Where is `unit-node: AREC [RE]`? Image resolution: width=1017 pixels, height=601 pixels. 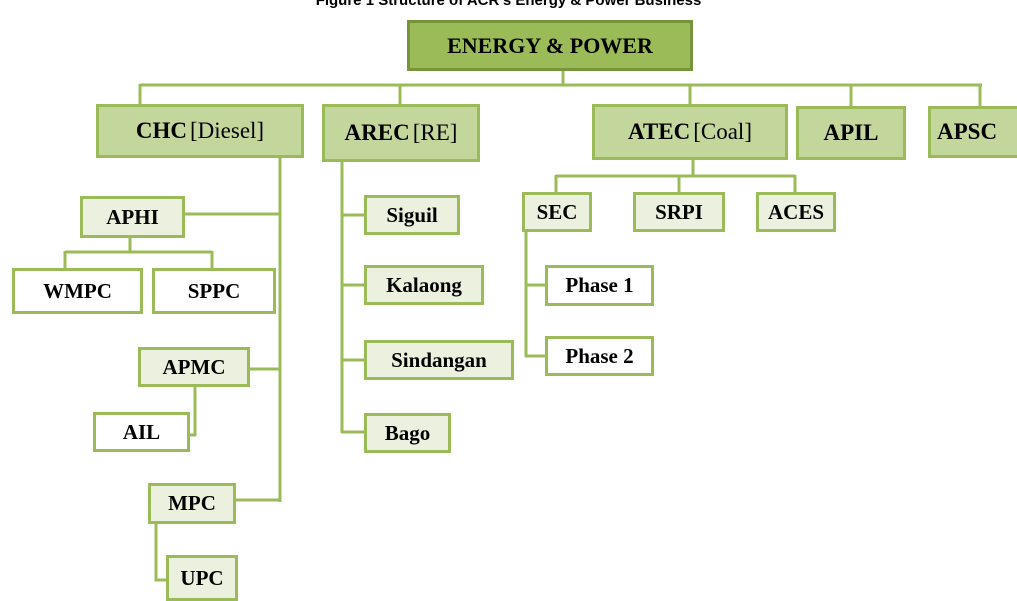 unit-node: AREC [RE] is located at coordinates (401, 133).